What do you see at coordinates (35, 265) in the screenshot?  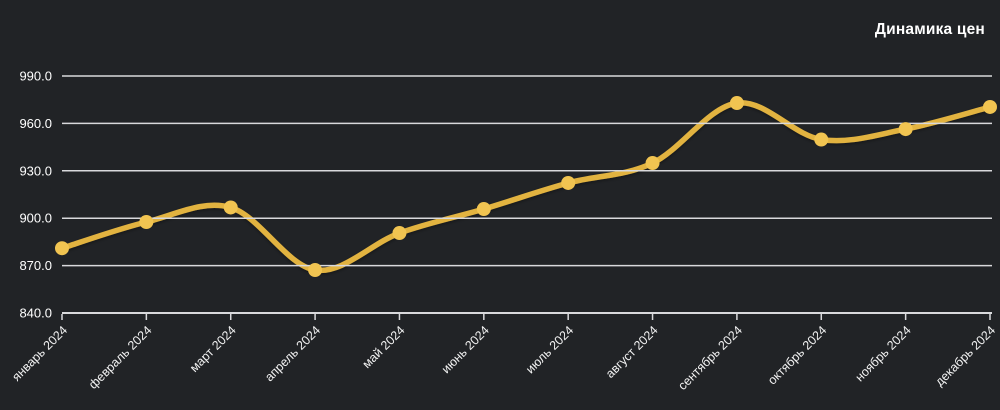 I see `y-tick-label: 870.0` at bounding box center [35, 265].